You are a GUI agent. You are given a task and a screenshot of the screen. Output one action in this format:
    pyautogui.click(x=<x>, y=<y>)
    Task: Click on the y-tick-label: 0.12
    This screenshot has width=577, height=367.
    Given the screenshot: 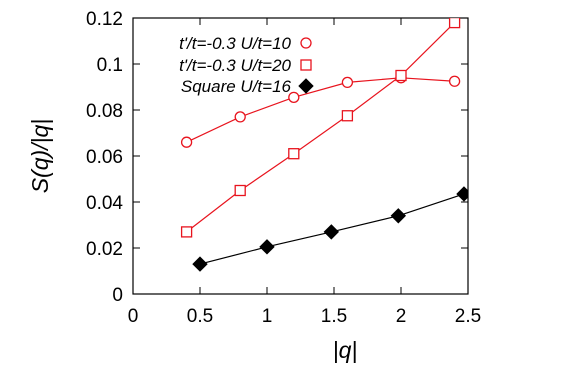 What is the action you would take?
    pyautogui.click(x=104, y=19)
    